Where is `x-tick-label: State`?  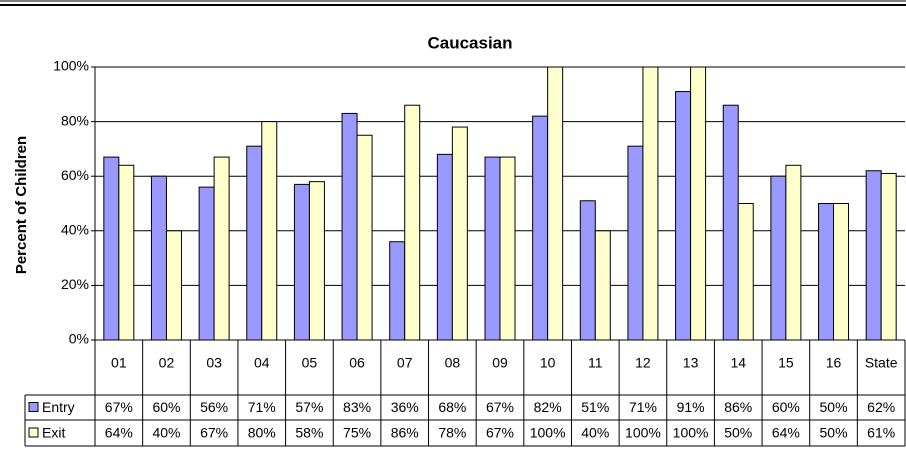 x-tick-label: State is located at coordinates (881, 363).